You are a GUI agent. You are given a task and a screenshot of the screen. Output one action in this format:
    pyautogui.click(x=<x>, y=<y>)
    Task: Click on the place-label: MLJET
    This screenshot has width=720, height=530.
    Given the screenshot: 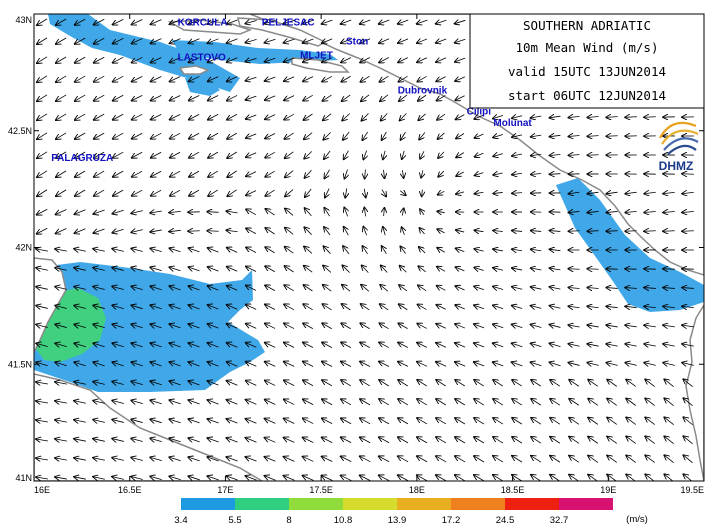 What is the action you would take?
    pyautogui.click(x=316, y=55)
    